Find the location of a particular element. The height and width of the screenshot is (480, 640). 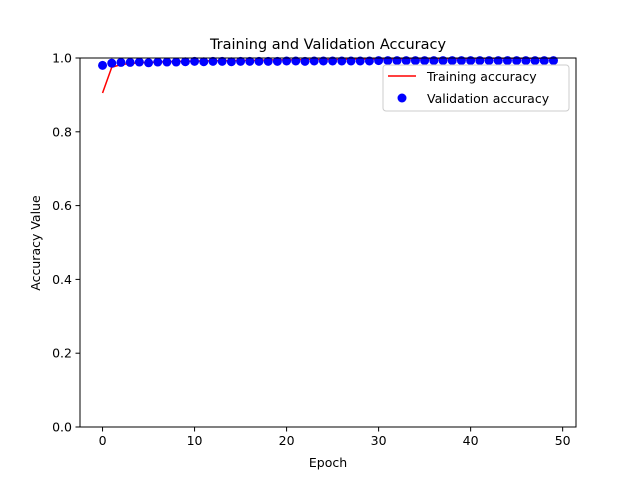

y-tick-label: 0.8 is located at coordinates (62, 131).